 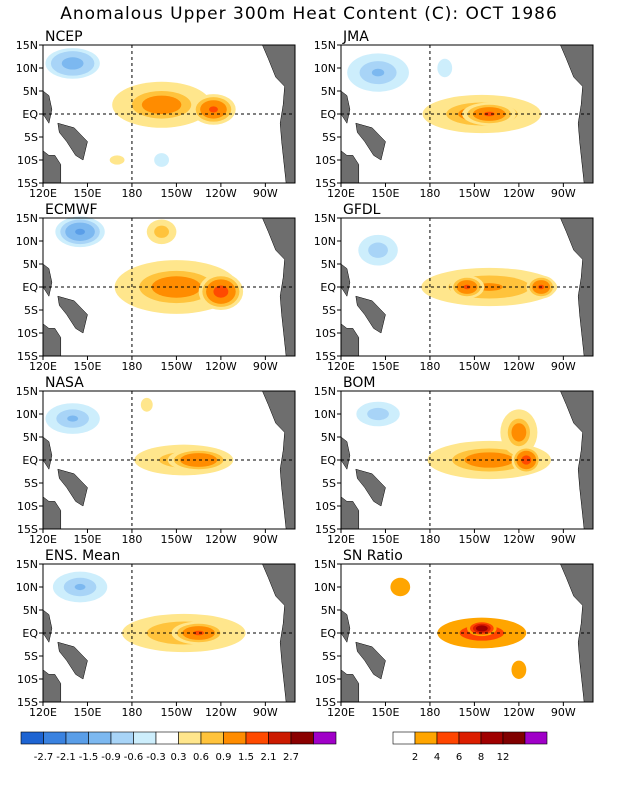 What do you see at coordinates (359, 383) in the screenshot?
I see `panel-title: BOM` at bounding box center [359, 383].